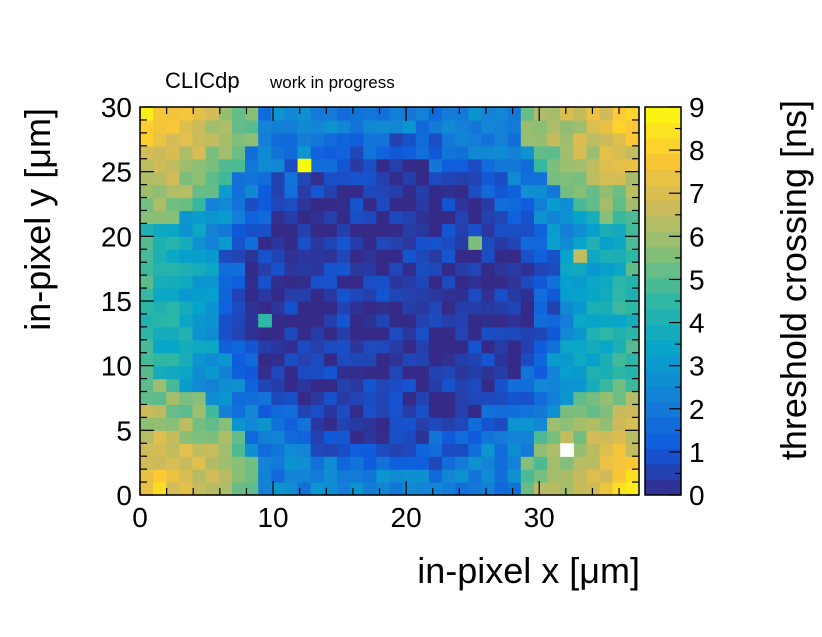  I want to click on heatmap-hotspot-cell, so click(304, 165).